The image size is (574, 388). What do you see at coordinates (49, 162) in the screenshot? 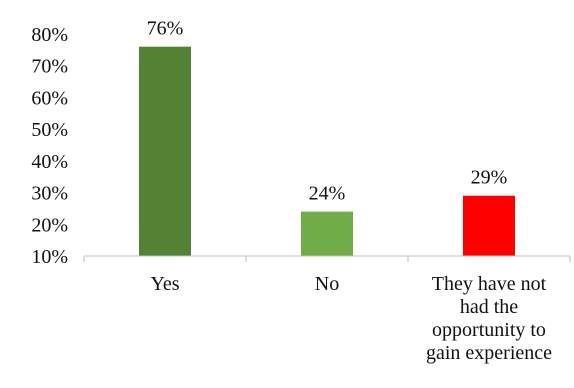
I see `y-tick-label: 40%` at bounding box center [49, 162].